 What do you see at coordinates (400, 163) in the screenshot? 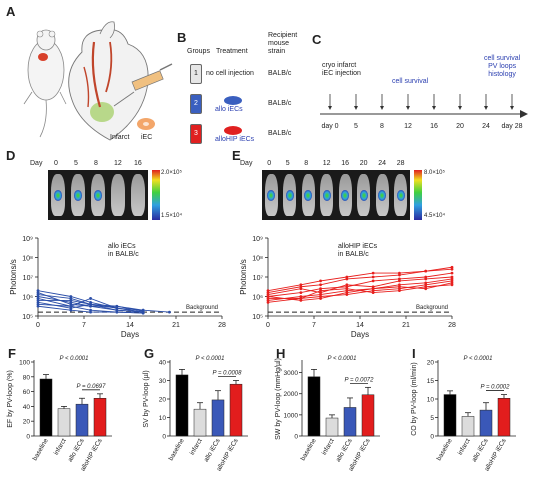
I see `day-label: 28` at bounding box center [400, 163].